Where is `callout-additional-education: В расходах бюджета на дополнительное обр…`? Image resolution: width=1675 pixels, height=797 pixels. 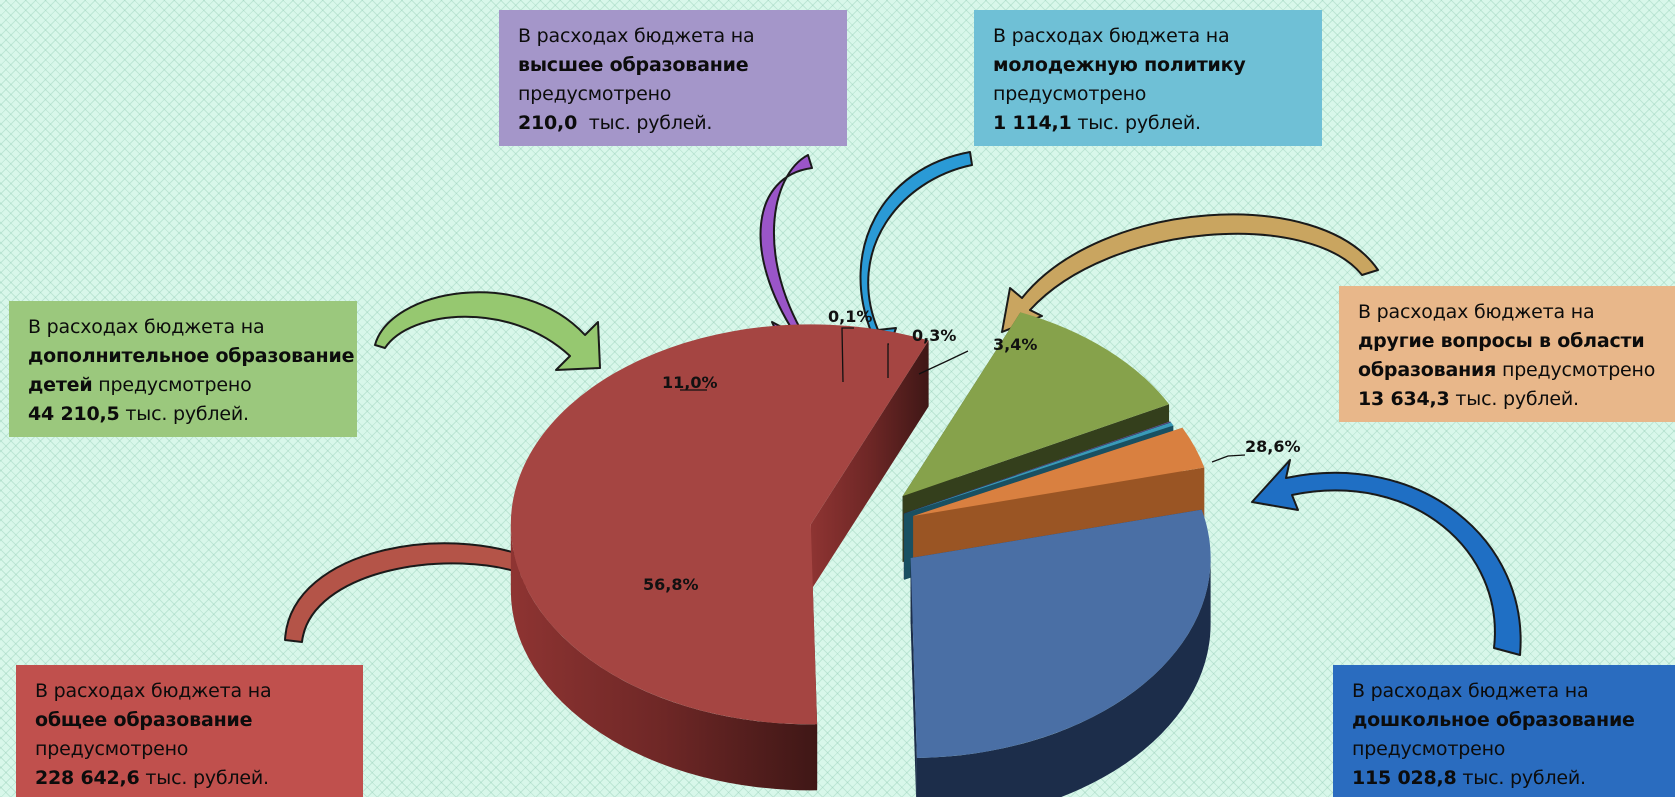
callout-additional-education: В расходах бюджета на дополнительное обр… is located at coordinates (183, 369).